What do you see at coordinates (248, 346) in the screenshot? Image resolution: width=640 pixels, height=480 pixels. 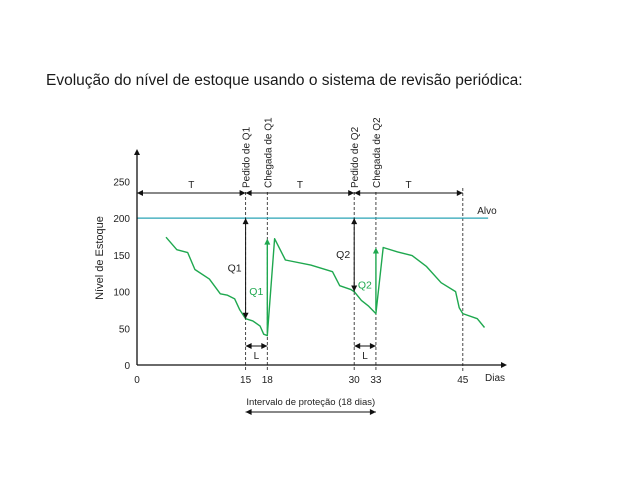 I see `lead-time-arrow-0-head-left` at bounding box center [248, 346].